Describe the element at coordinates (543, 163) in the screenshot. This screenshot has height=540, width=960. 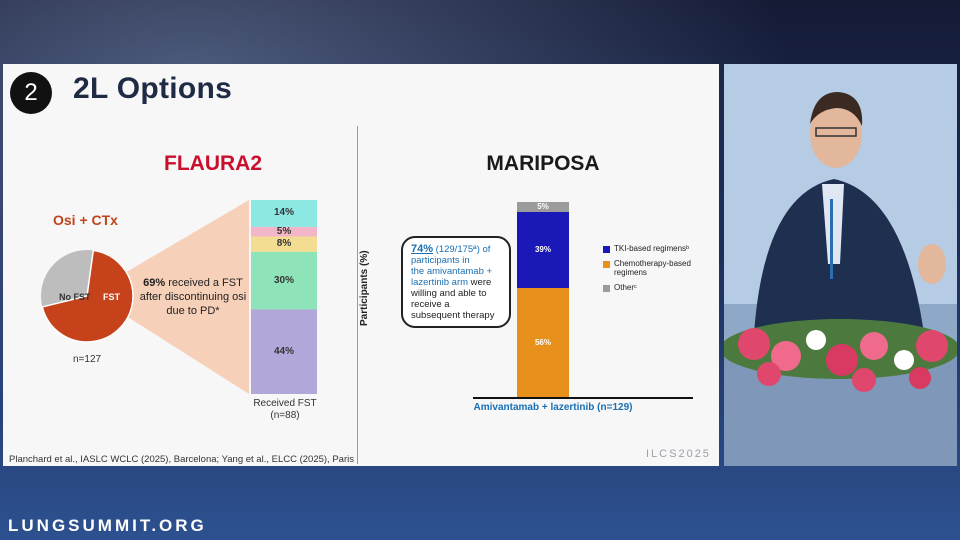
I see `mariposa-title: MARIPOSA` at that location.